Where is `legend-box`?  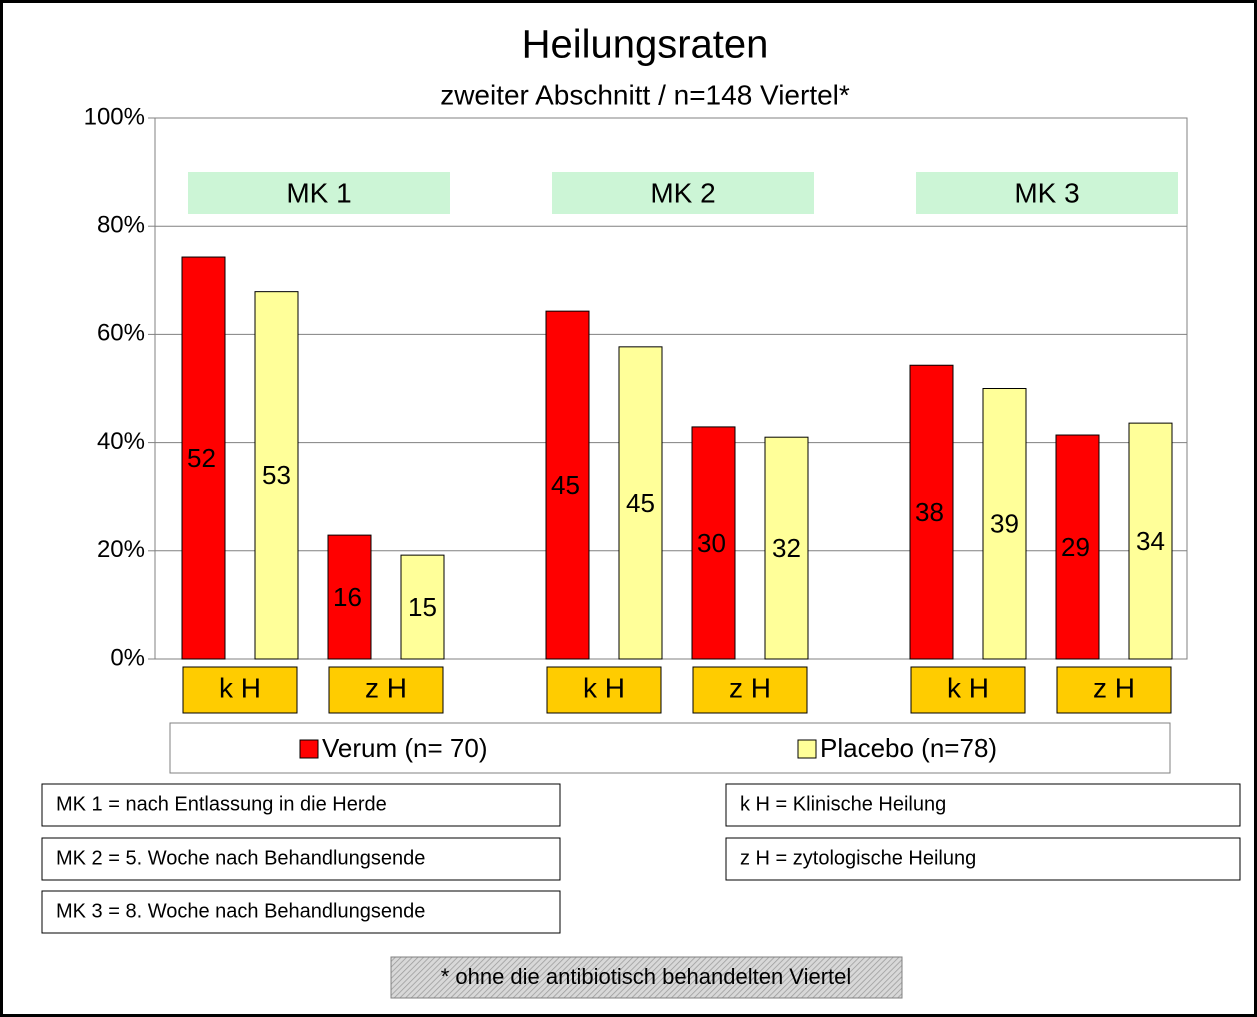
legend-box is located at coordinates (670, 748).